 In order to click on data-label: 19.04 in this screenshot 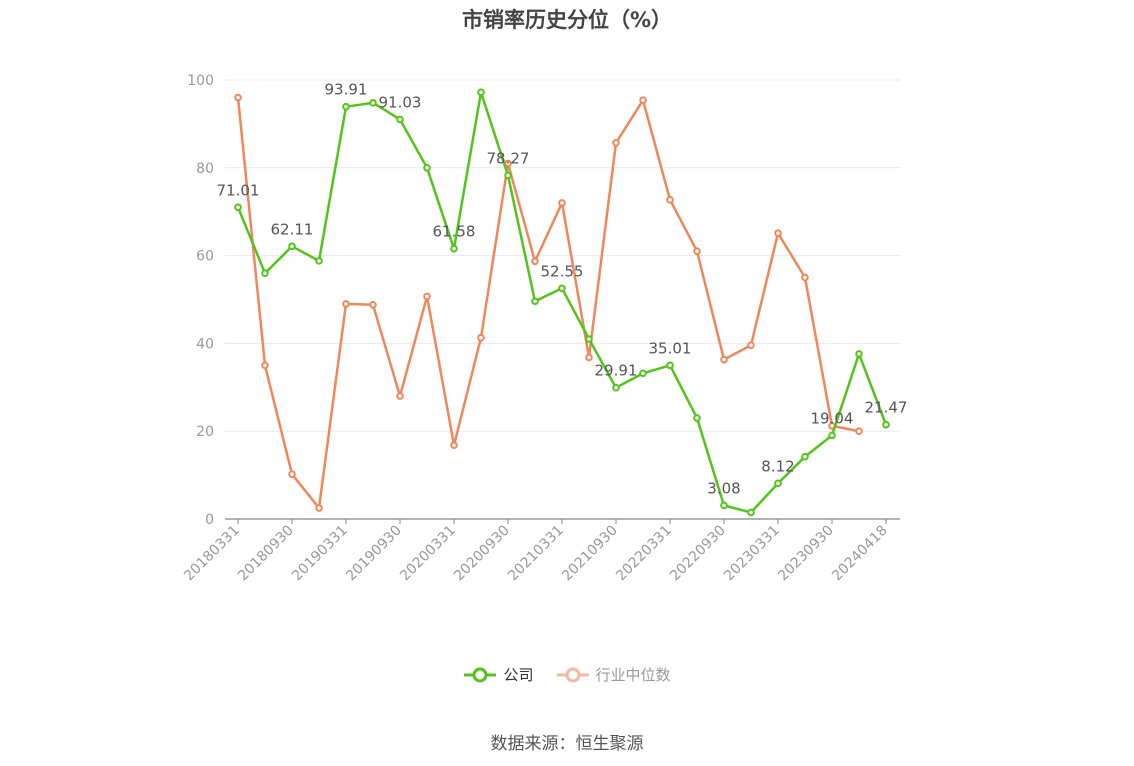, I will do `click(832, 418)`.